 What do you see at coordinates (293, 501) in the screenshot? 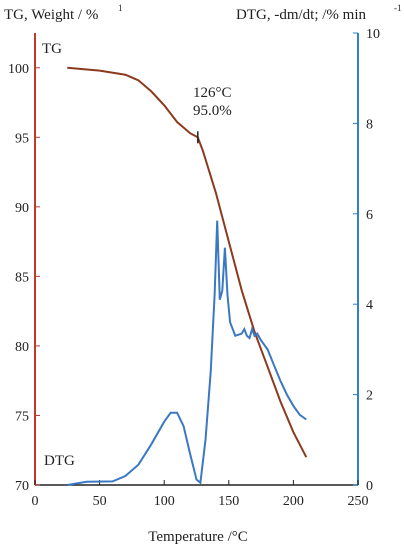
I see `x-tick-label: 200` at bounding box center [293, 501].